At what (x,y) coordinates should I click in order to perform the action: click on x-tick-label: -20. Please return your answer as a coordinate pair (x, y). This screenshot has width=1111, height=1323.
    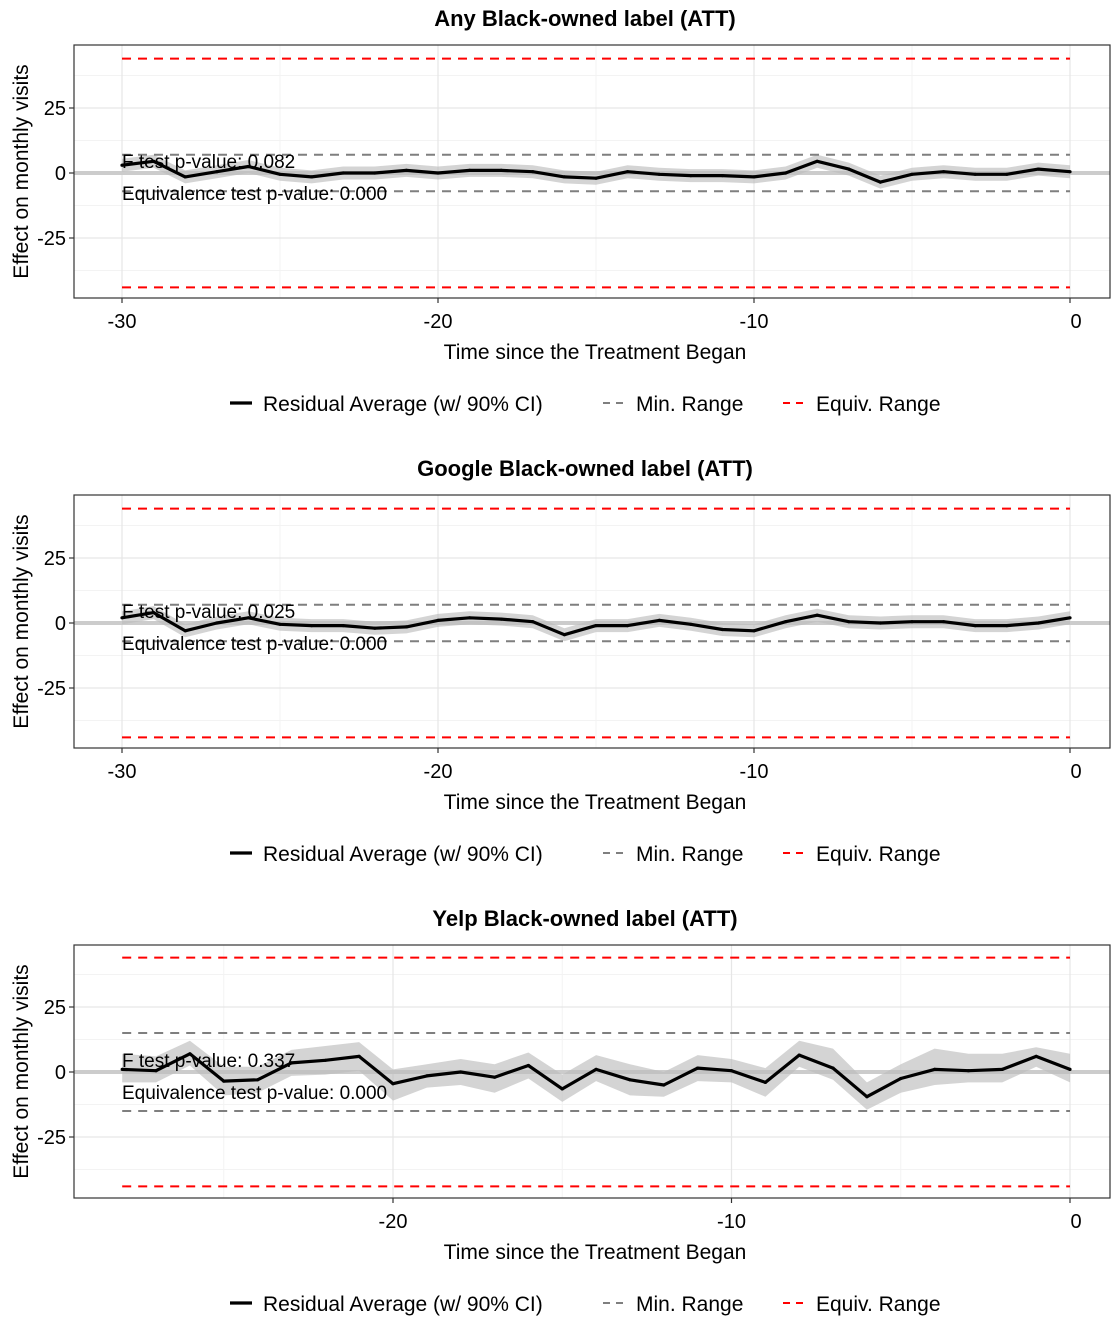
    Looking at the image, I should click on (438, 772).